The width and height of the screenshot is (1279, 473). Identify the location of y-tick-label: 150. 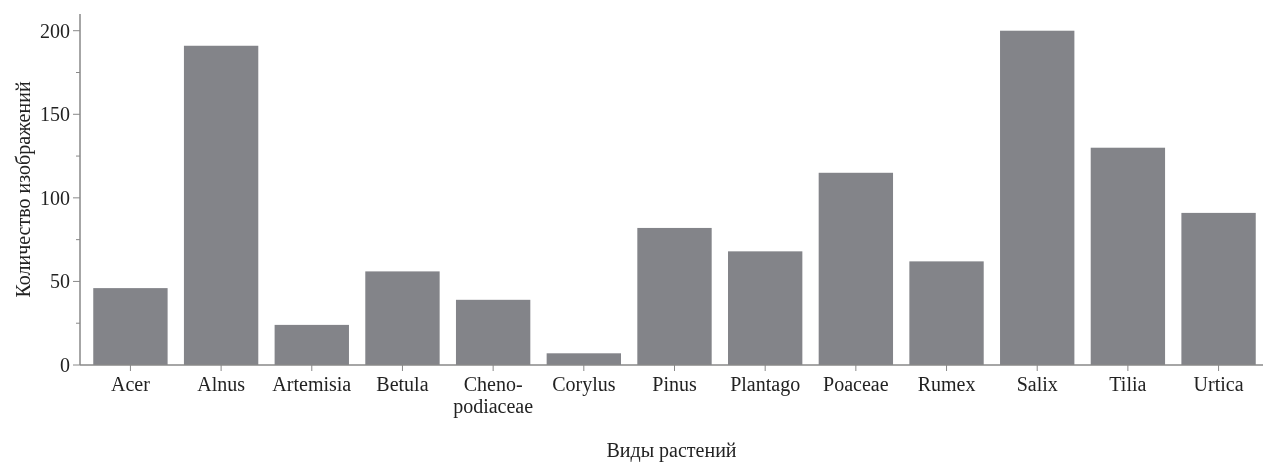
(55, 114).